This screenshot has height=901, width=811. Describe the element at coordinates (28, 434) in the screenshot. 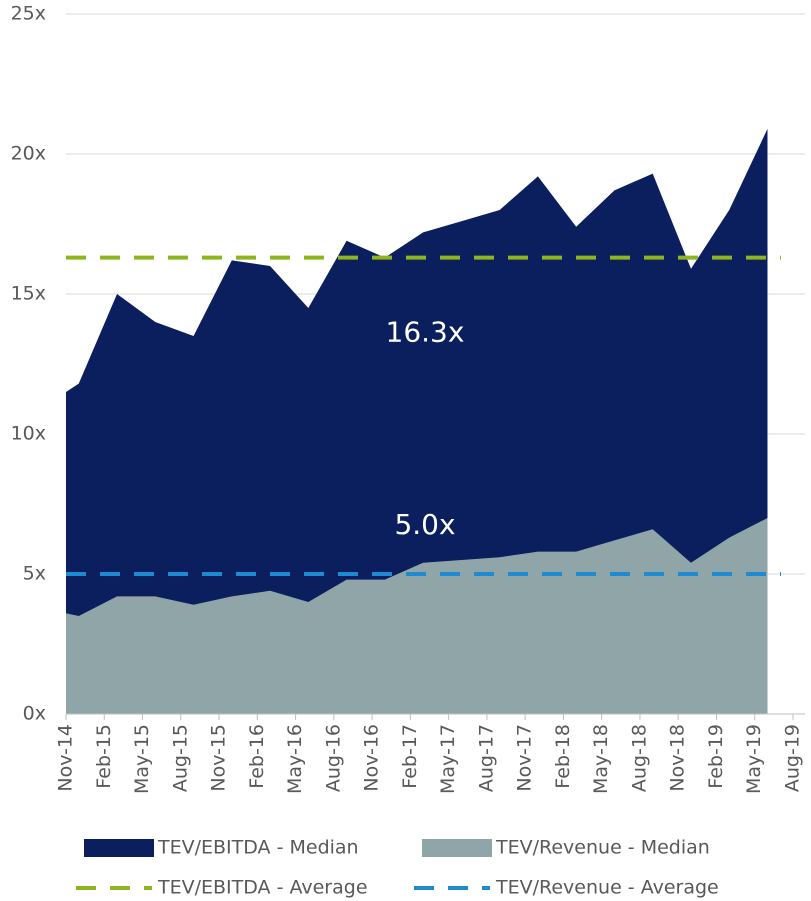

I see `y-tick-label: 10x` at that location.